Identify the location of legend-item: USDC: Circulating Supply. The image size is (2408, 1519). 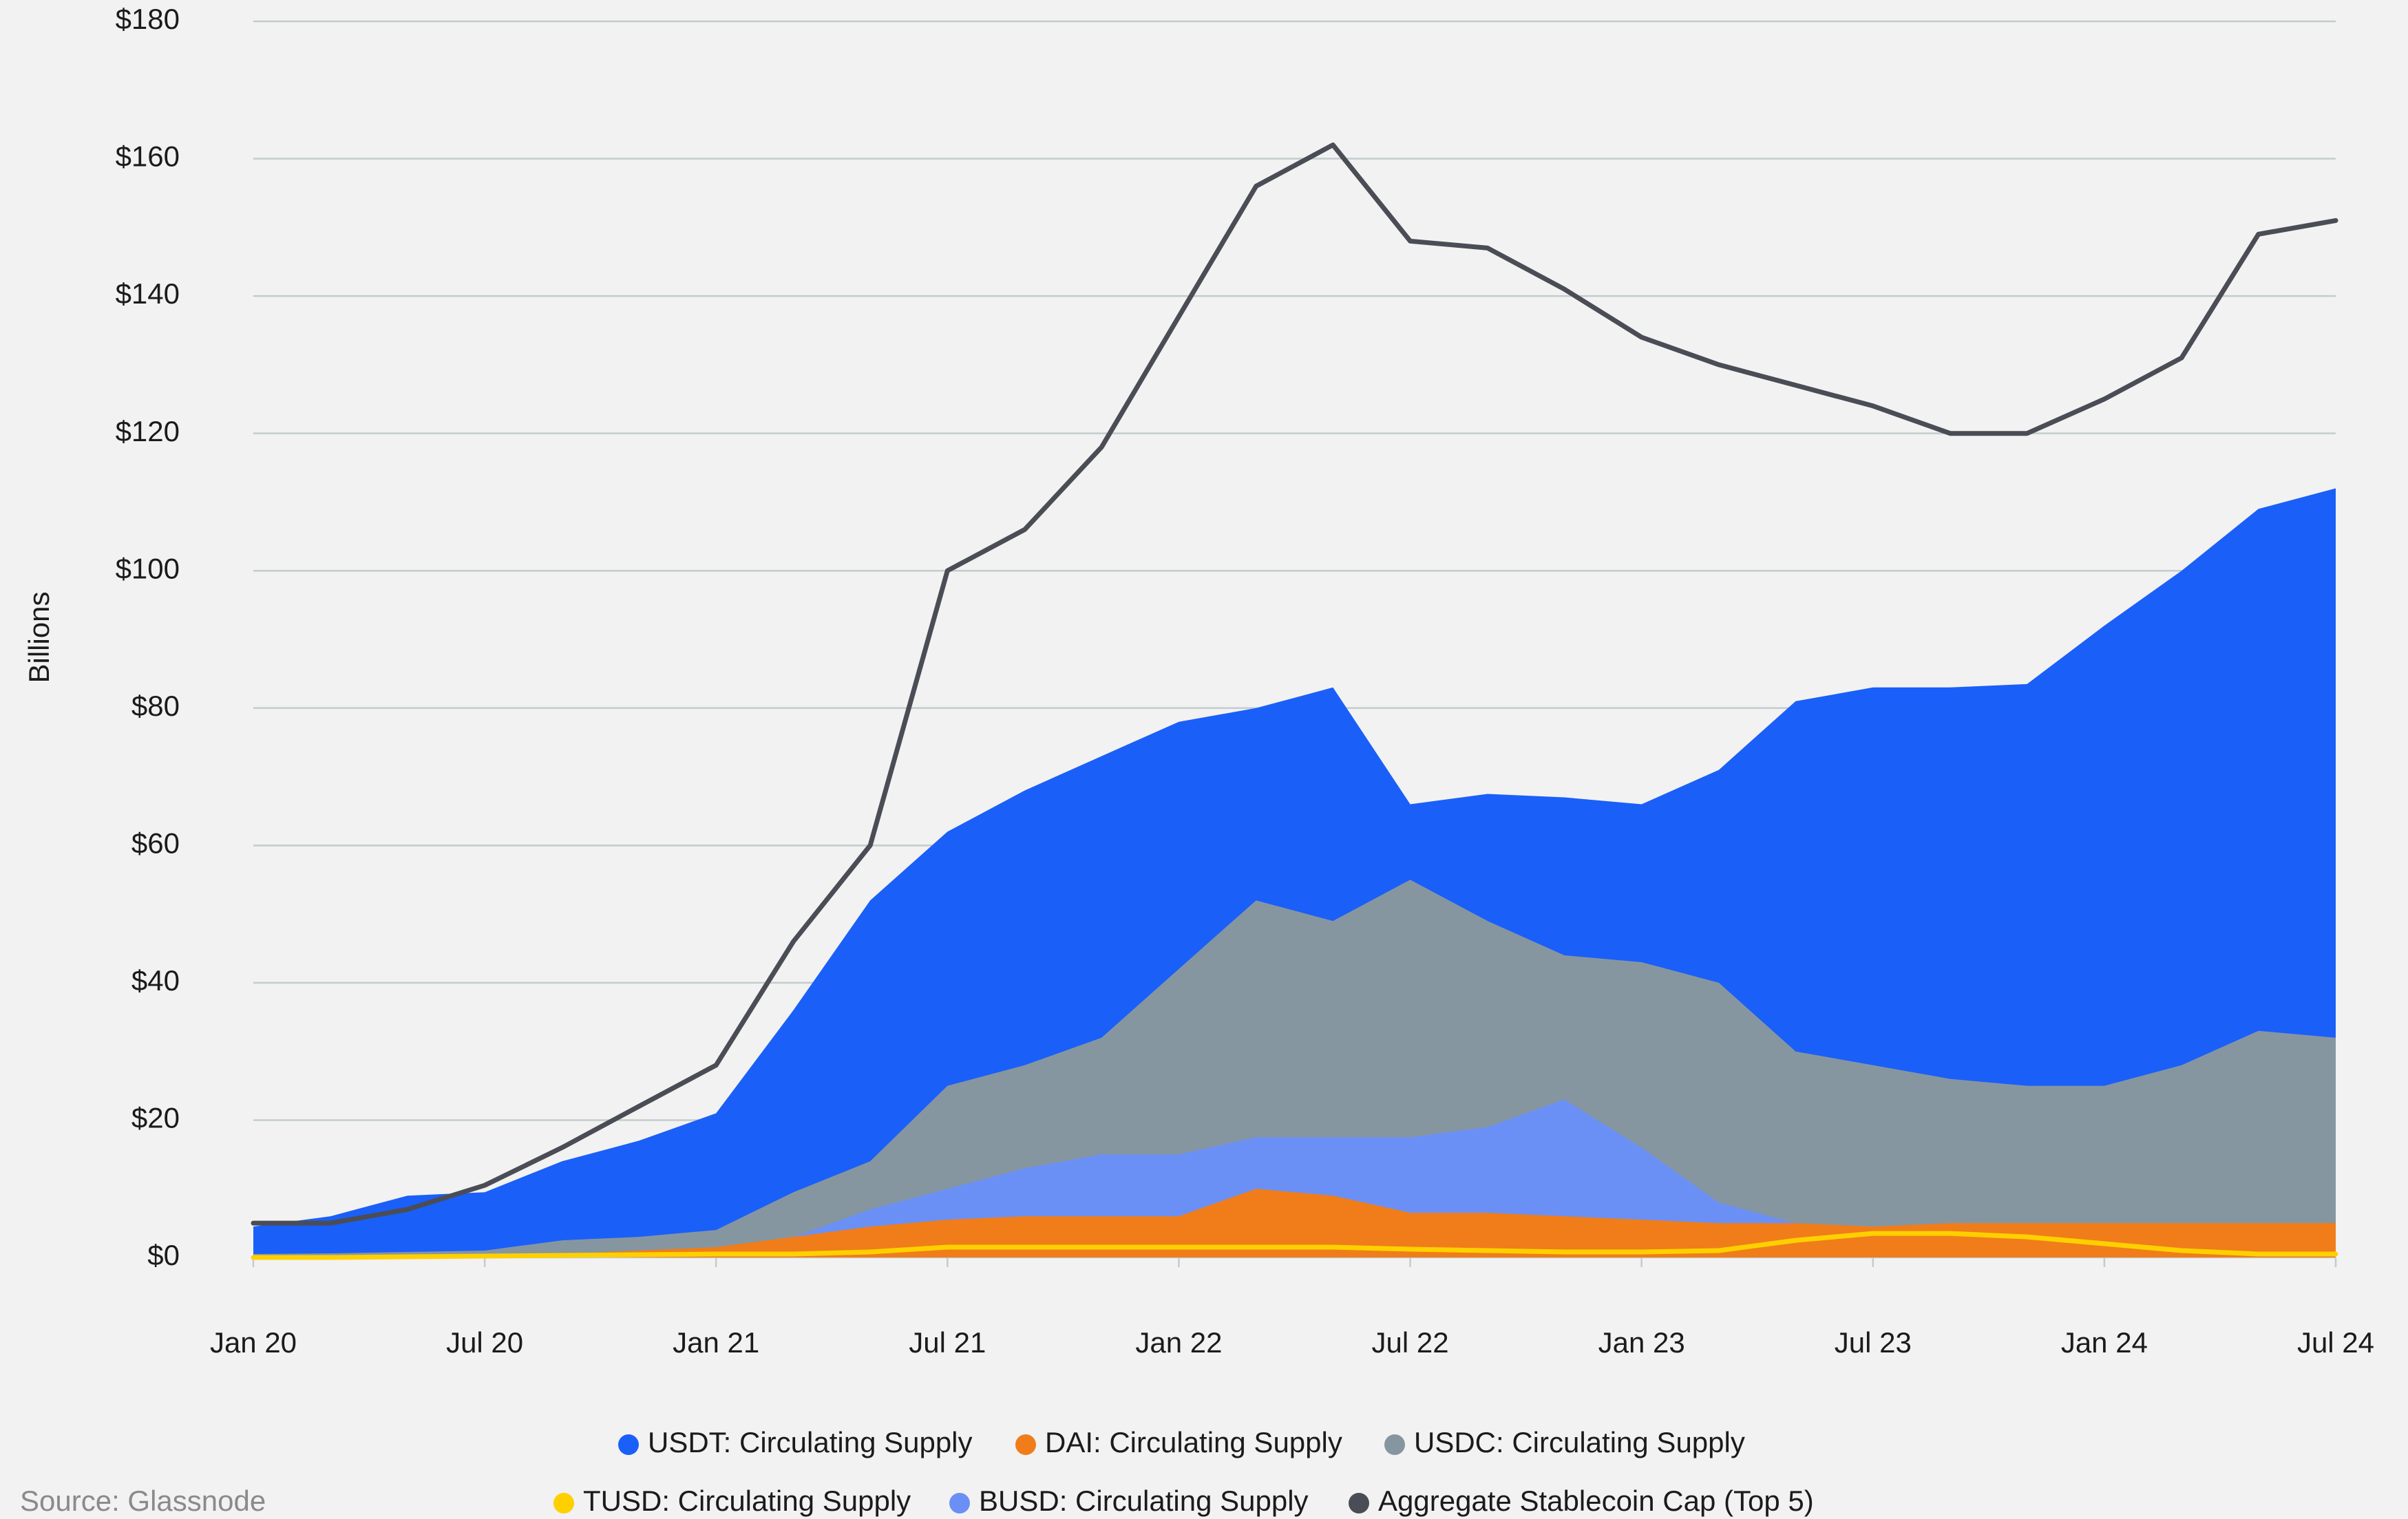
(1565, 1442).